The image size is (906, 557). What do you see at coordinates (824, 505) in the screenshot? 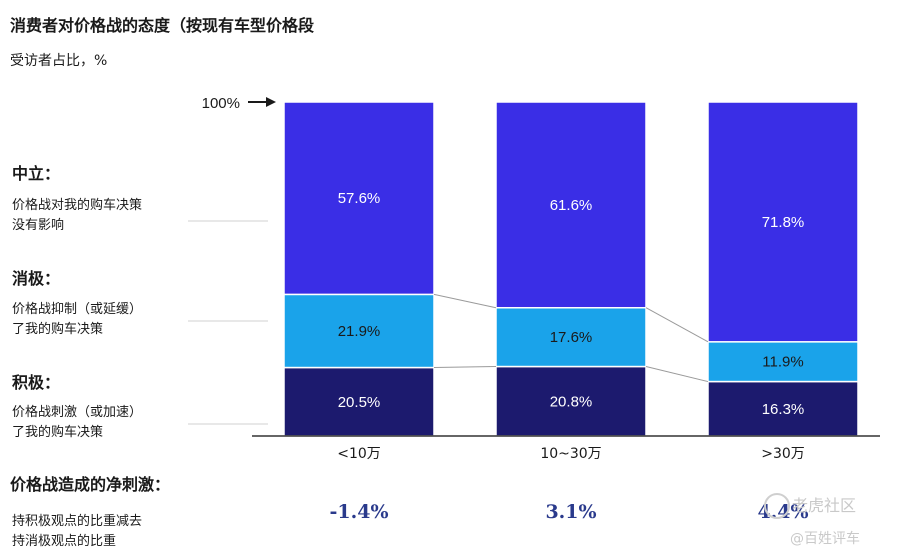
I see `watermark-line-1: 老虎社区` at bounding box center [824, 505].